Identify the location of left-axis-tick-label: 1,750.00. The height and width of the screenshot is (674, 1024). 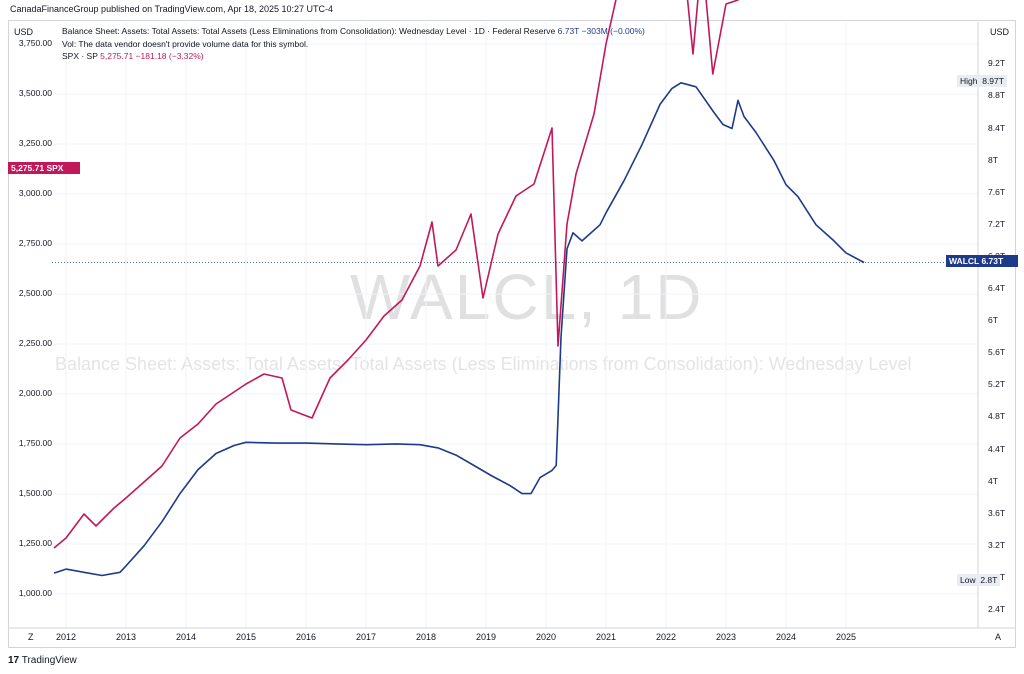
(35, 443).